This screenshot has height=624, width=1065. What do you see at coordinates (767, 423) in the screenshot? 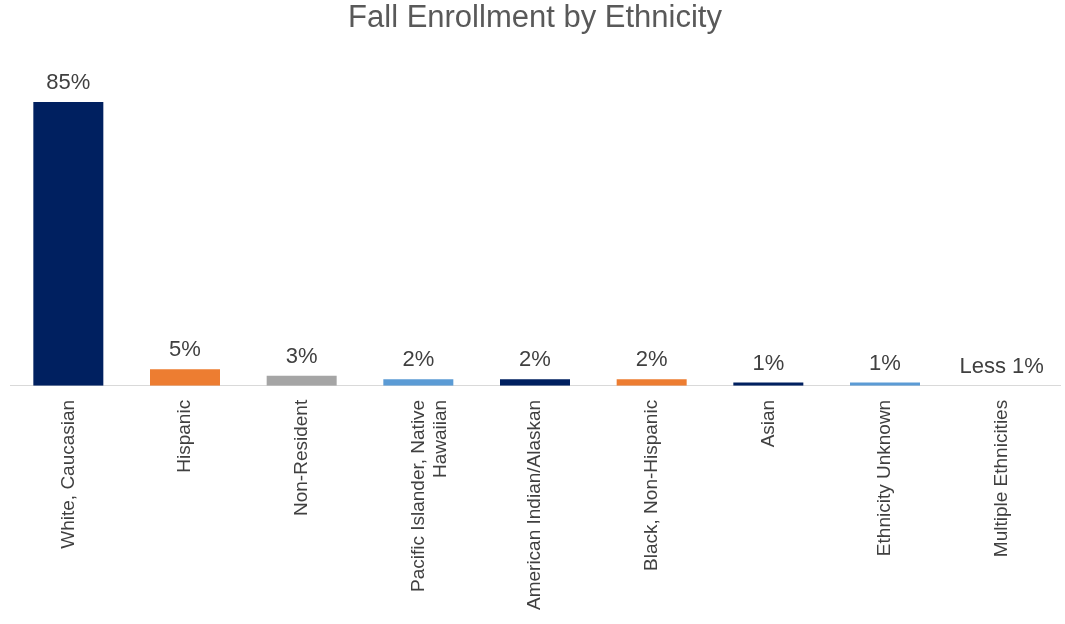
I see `x-tick-label: Asian` at bounding box center [767, 423].